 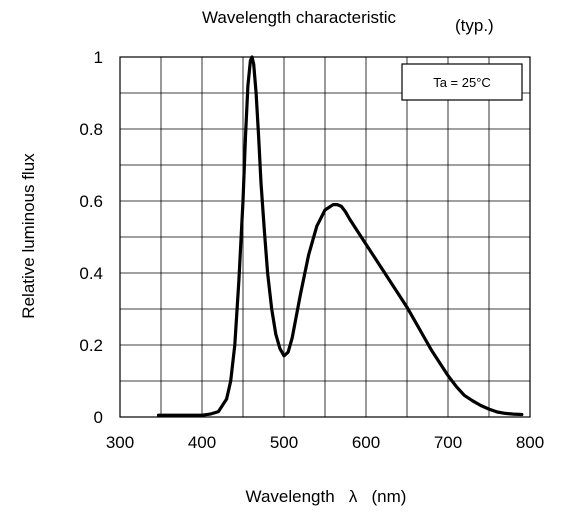 What do you see at coordinates (474, 25) in the screenshot?
I see `chart-subtitle: (typ.)` at bounding box center [474, 25].